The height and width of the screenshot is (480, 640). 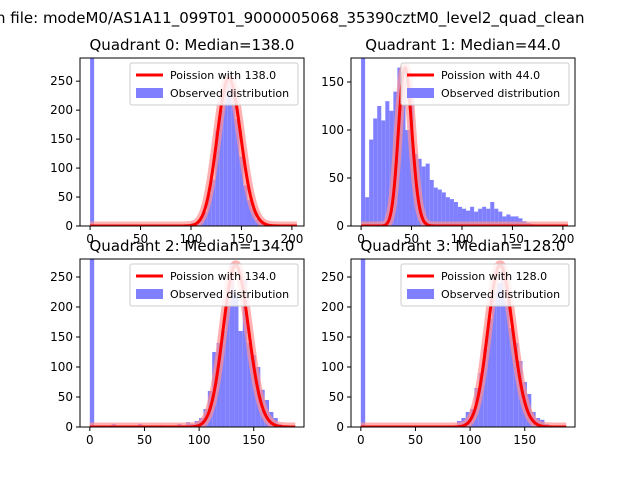 I want to click on quadrant-3-legend: Poission with 128.0 Observed distribution, so click(x=485, y=285).